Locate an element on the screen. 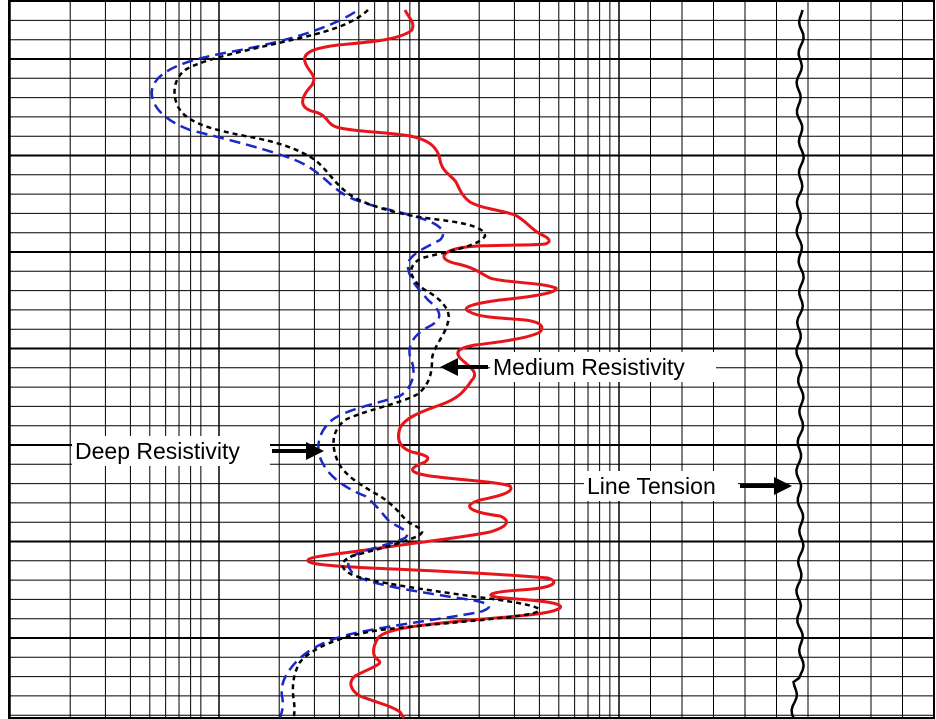 This screenshot has height=719, width=936. line-tension-curve is located at coordinates (797, 364).